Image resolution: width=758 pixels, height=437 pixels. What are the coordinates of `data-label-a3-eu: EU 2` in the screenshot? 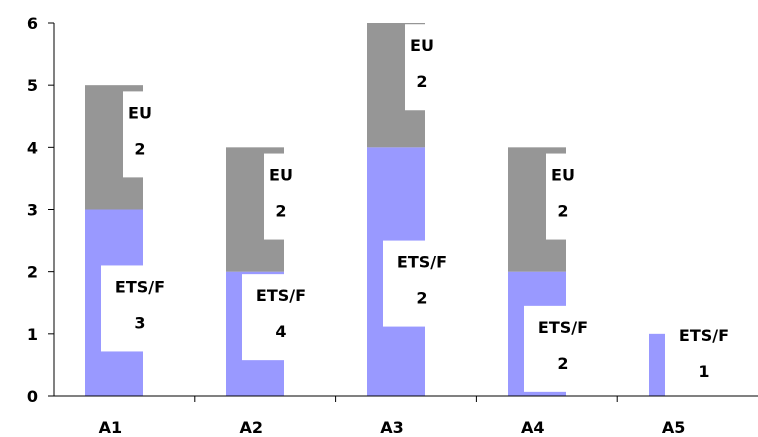 It's located at (422, 67).